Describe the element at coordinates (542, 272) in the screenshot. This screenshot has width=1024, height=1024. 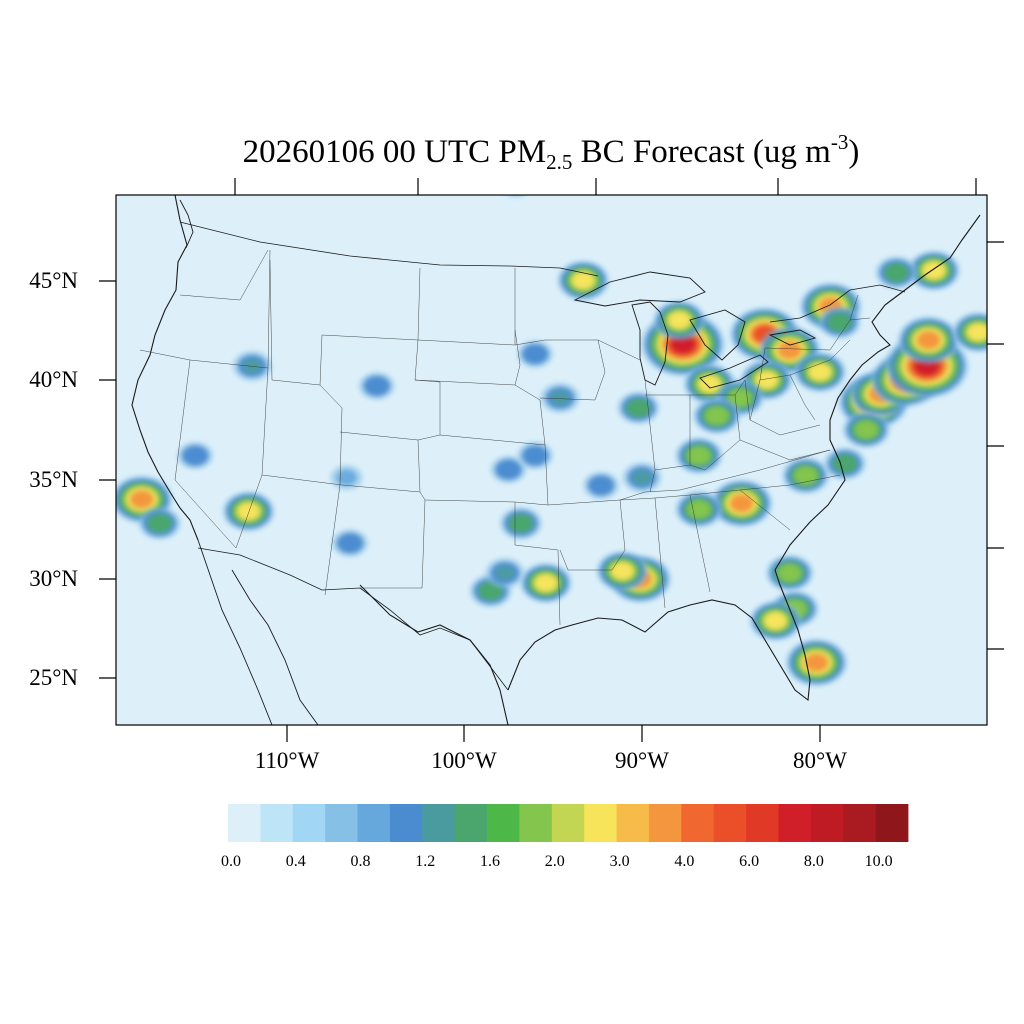
I see `us-canada-border` at that location.